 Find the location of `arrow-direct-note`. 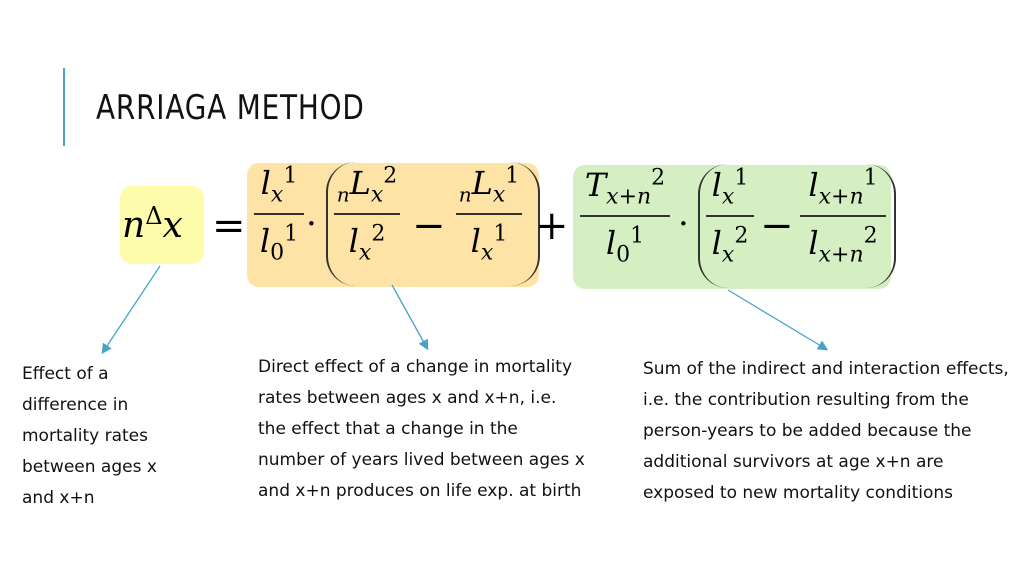

arrow-direct-note is located at coordinates (410, 317).